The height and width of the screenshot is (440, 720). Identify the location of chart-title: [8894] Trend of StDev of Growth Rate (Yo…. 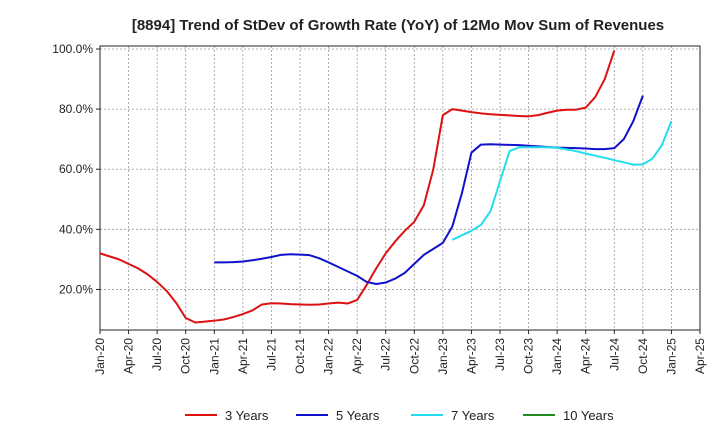
(398, 25).